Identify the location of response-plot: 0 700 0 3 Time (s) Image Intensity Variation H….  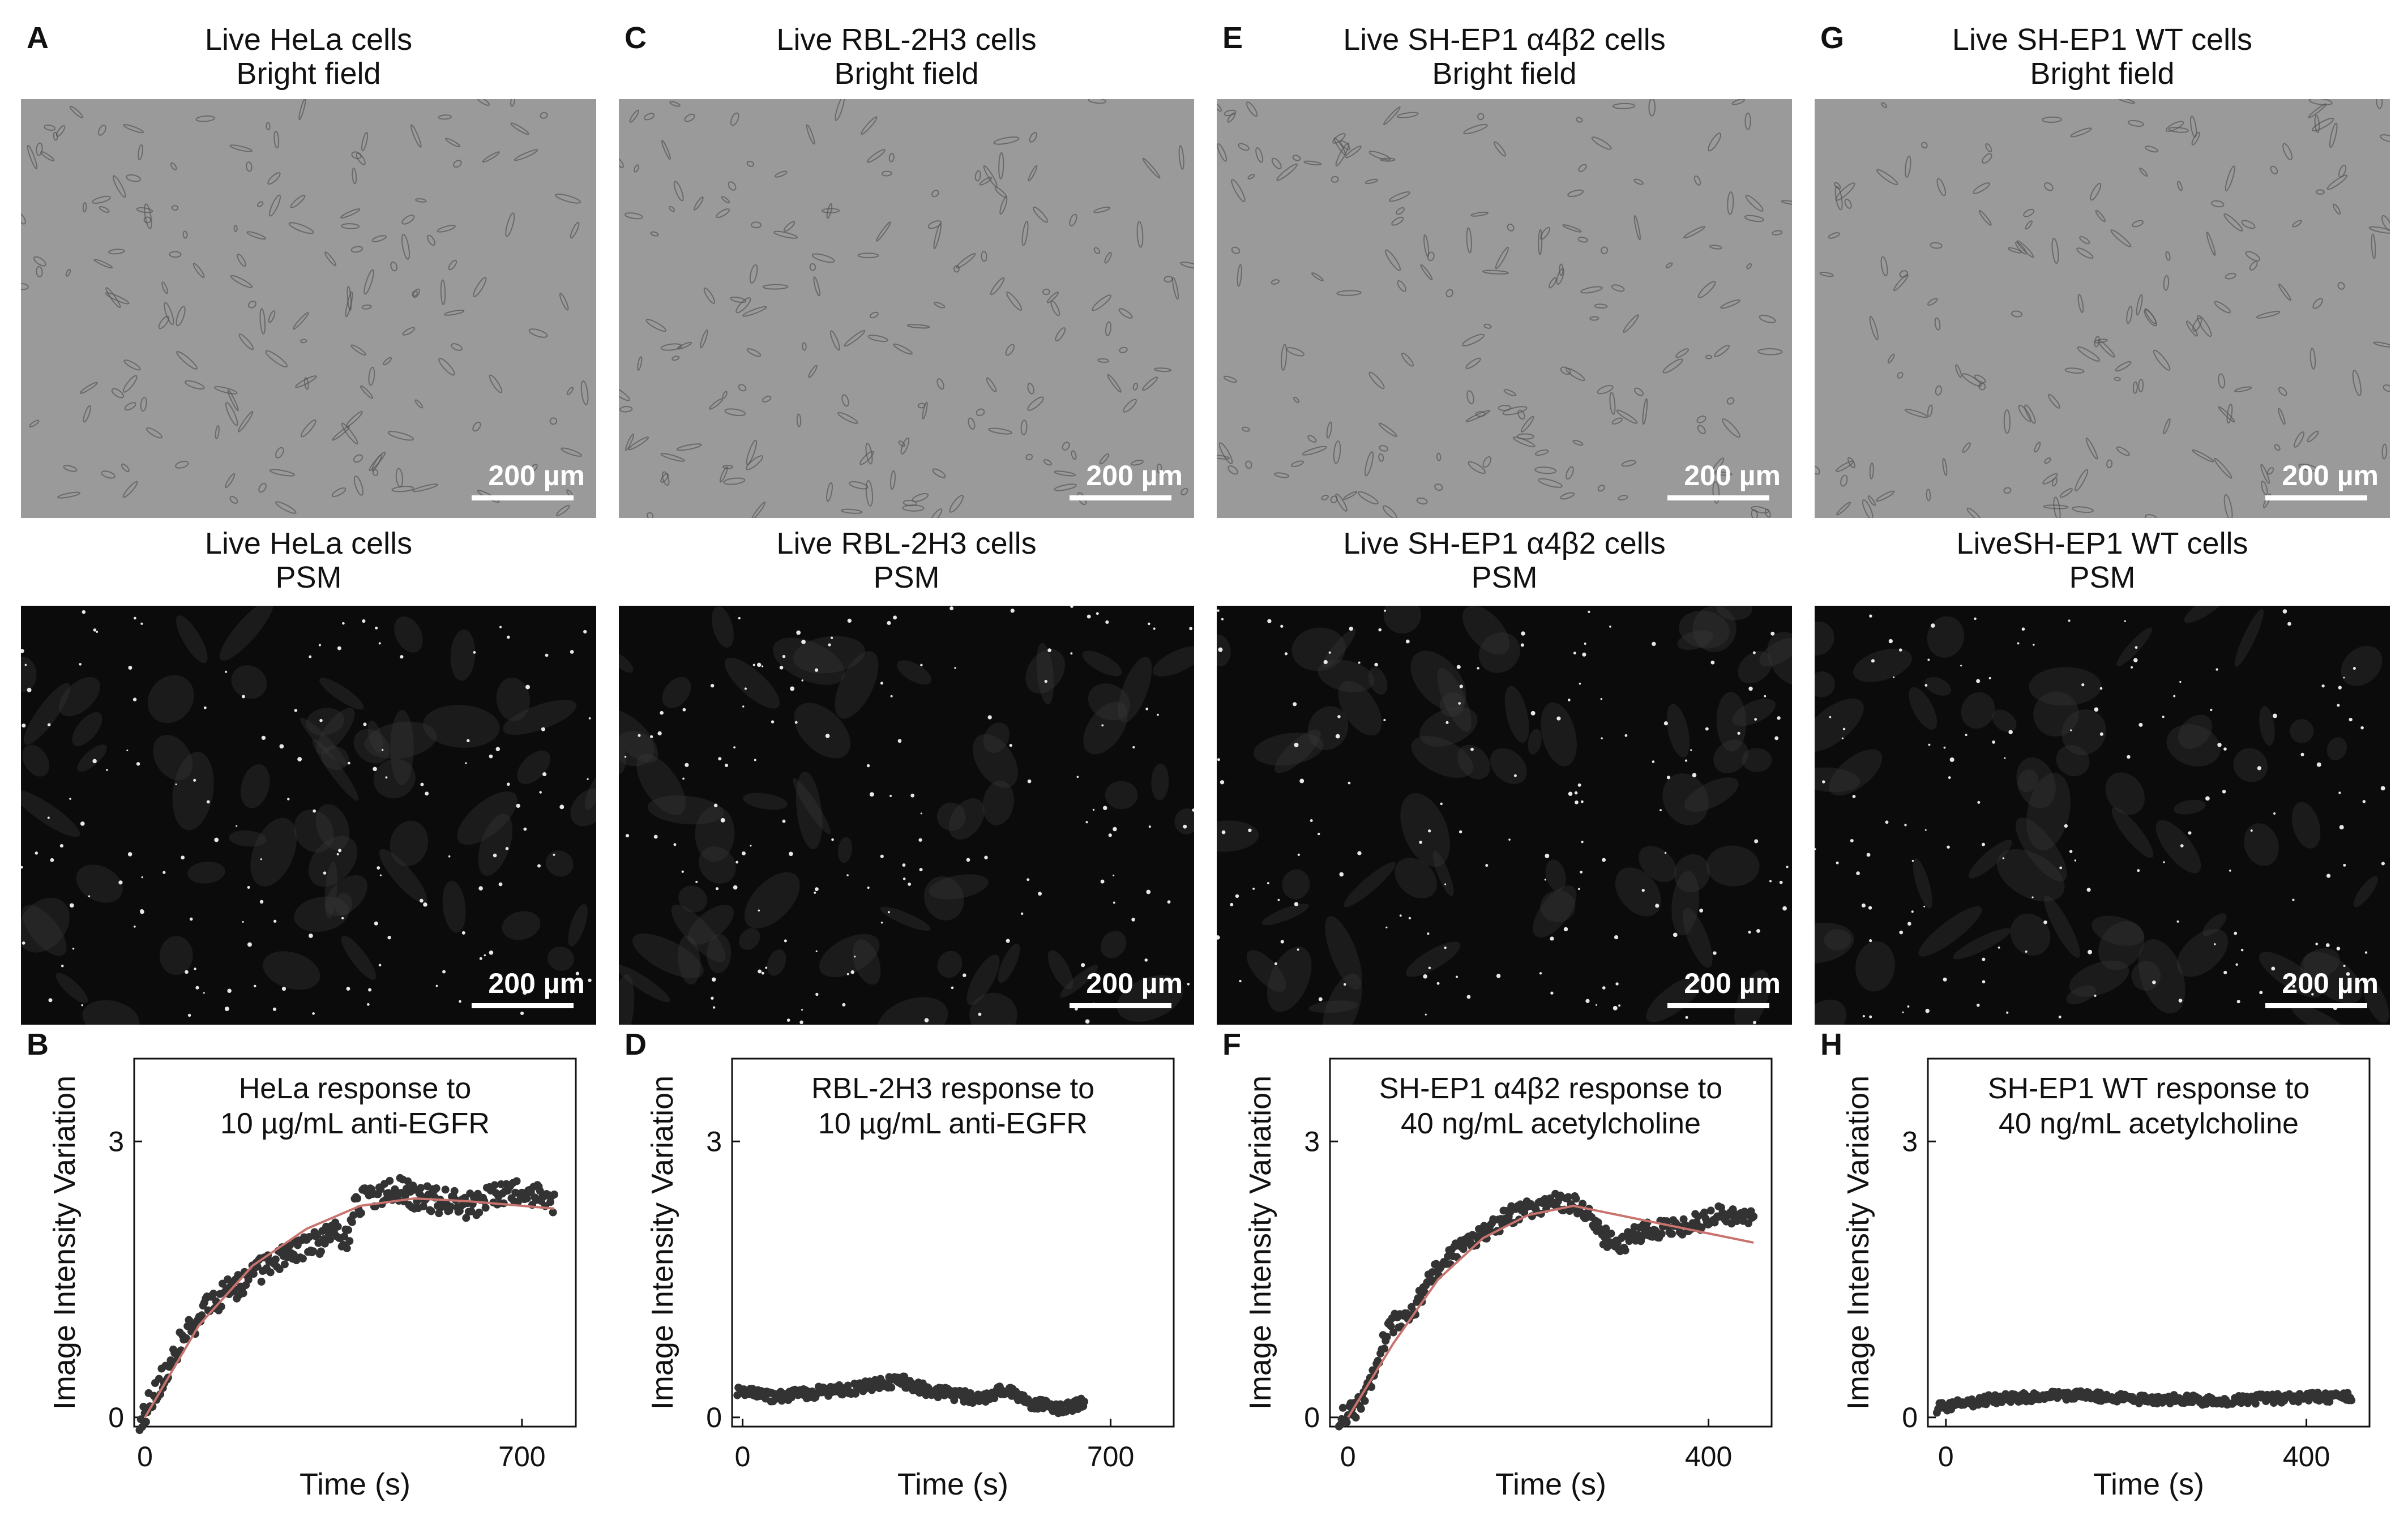
(309, 1282).